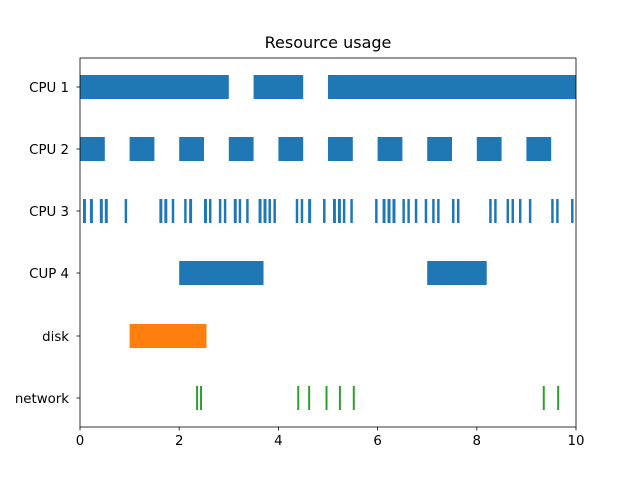  Describe the element at coordinates (576, 441) in the screenshot. I see `x-tick-label-5: 10` at that location.